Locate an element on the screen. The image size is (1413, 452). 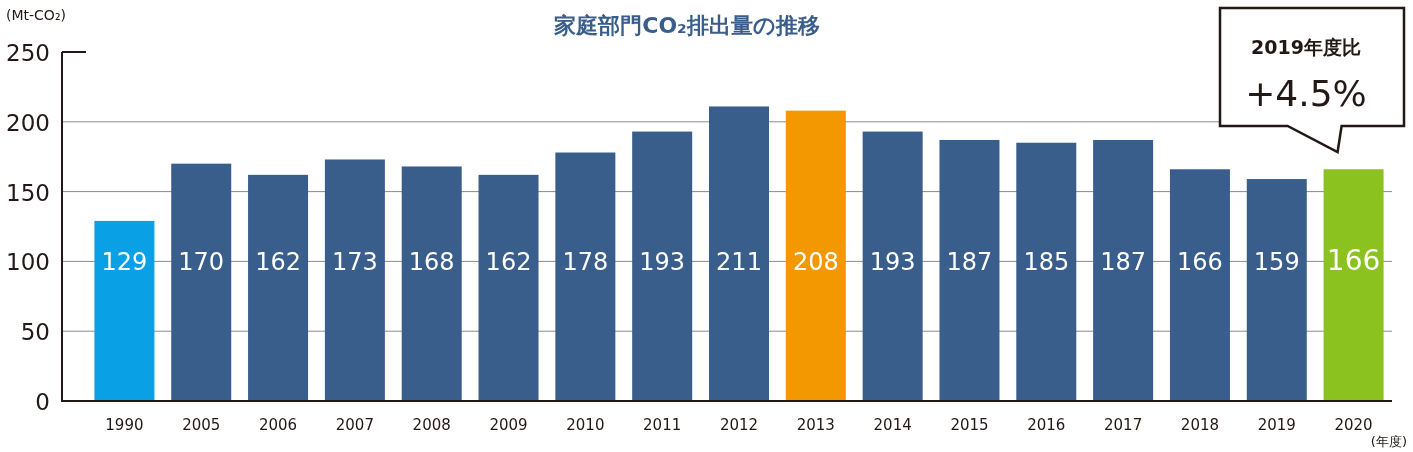
chart-title: 家庭部門CO₂排出量の推移 is located at coordinates (686, 25).